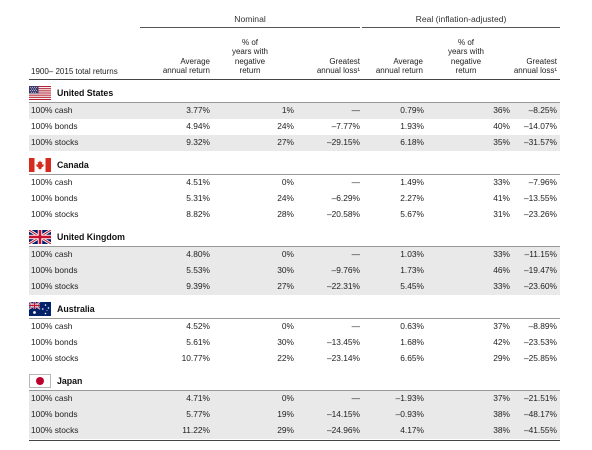 The height and width of the screenshot is (450, 592). Describe the element at coordinates (412, 110) in the screenshot. I see `real-avg-value: 0.79%` at that location.